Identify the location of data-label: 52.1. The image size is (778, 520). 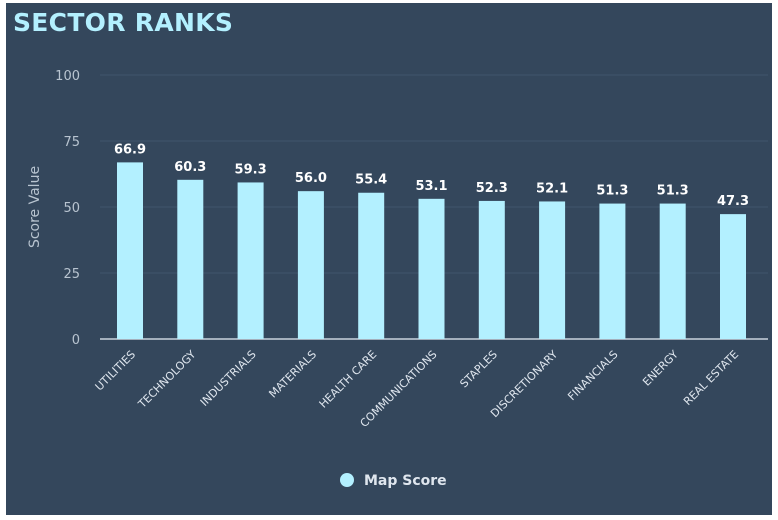
(552, 188).